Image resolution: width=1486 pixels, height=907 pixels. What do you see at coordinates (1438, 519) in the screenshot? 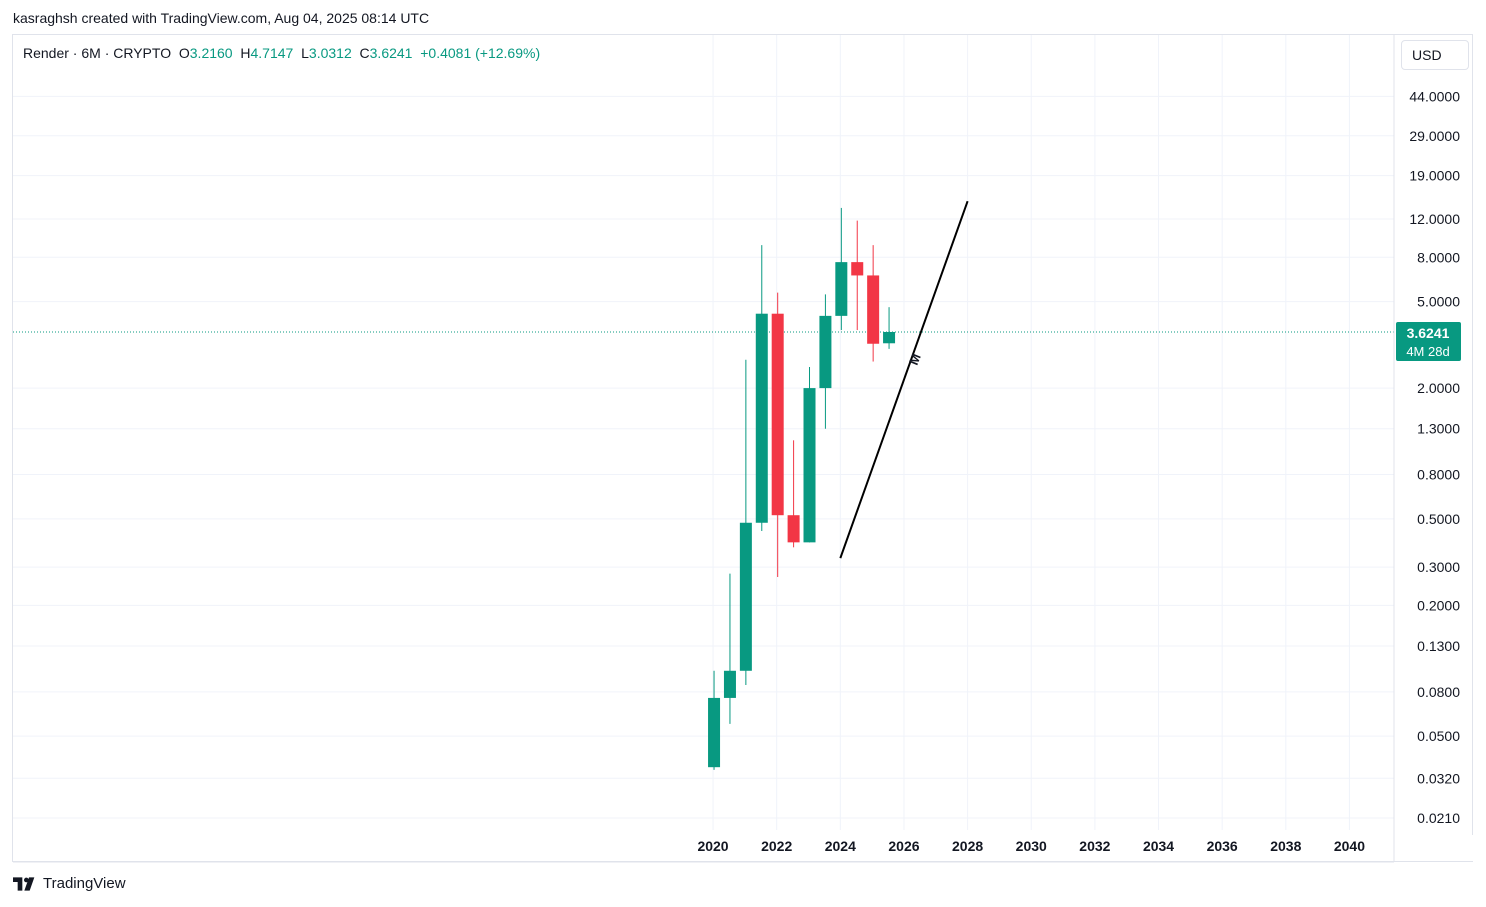
I see `price-tick-label: 0.5000` at bounding box center [1438, 519].